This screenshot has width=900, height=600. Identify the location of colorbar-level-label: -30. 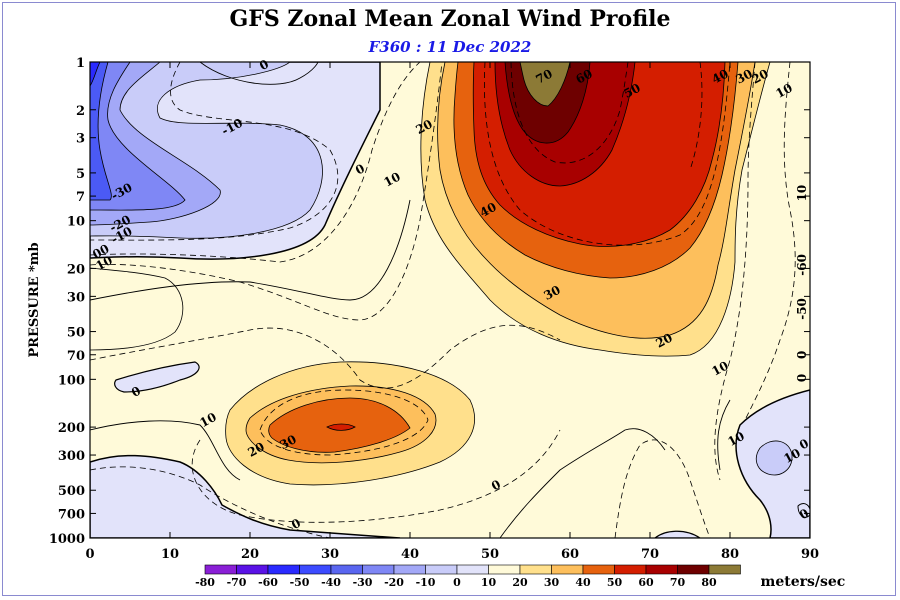
(363, 582).